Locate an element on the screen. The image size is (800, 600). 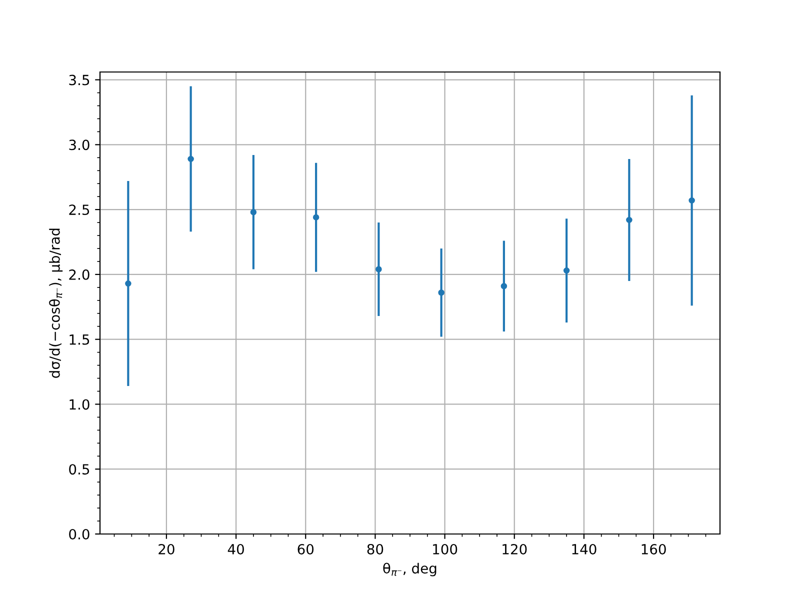
y-tick-label: 0.5 is located at coordinates (79, 469).